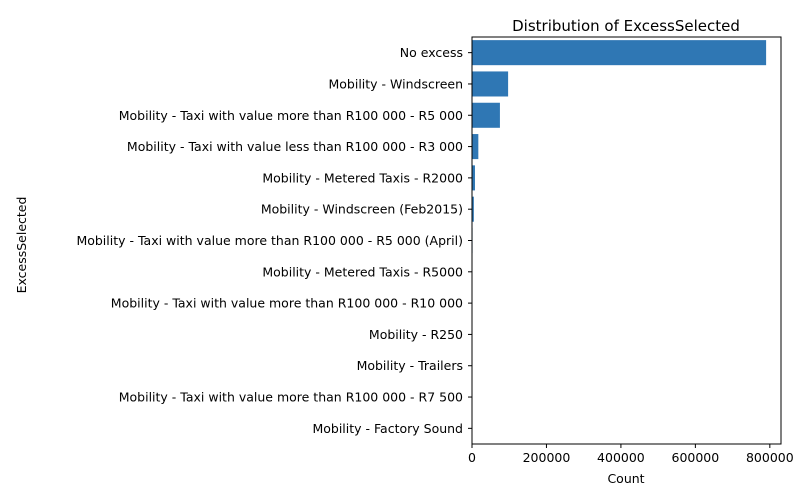 This screenshot has width=800, height=500. What do you see at coordinates (472, 457) in the screenshot?
I see `x-tick-label: 0` at bounding box center [472, 457].